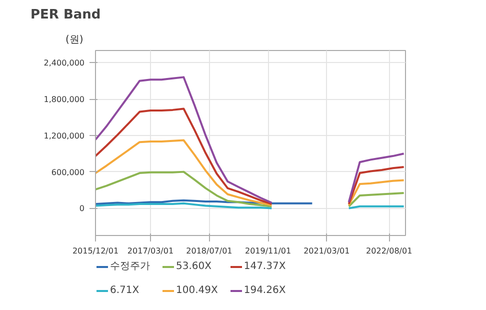 This screenshot has width=486, height=310. What do you see at coordinates (64, 63) in the screenshot?
I see `y-tick-label: 2,400,000` at bounding box center [64, 63].